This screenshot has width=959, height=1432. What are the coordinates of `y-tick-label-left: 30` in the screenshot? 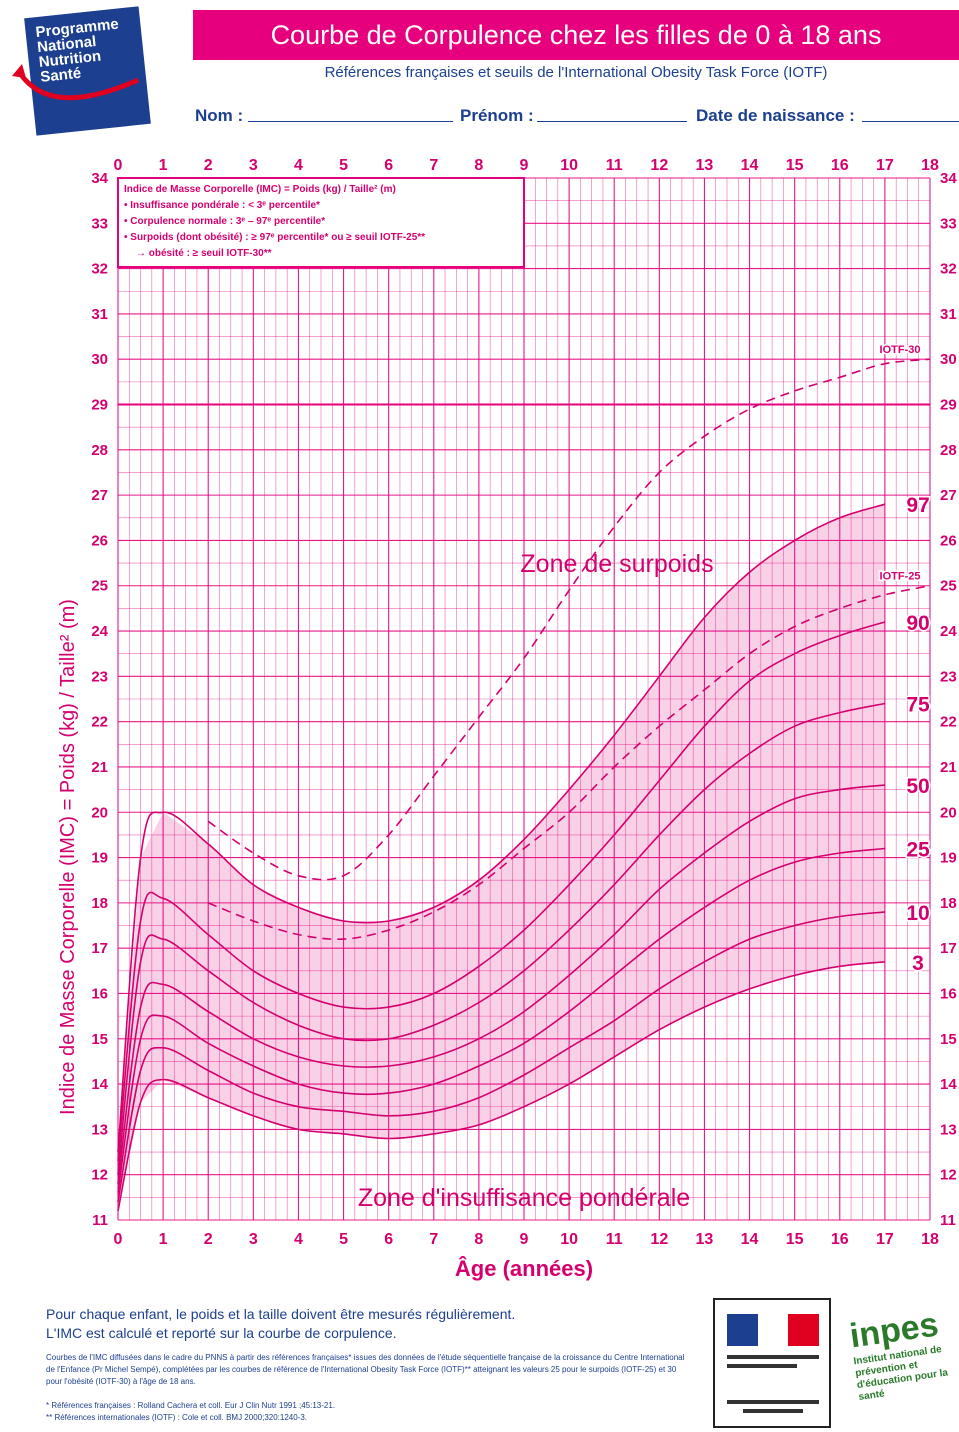 It's located at (99, 359).